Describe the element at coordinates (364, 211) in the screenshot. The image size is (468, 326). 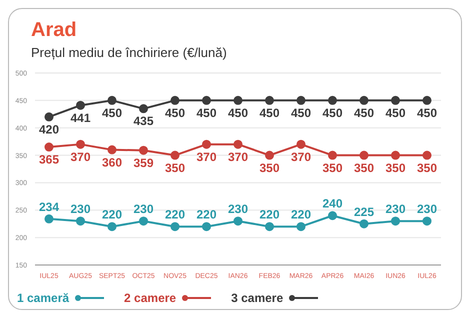
I see `data-label: 225` at that location.